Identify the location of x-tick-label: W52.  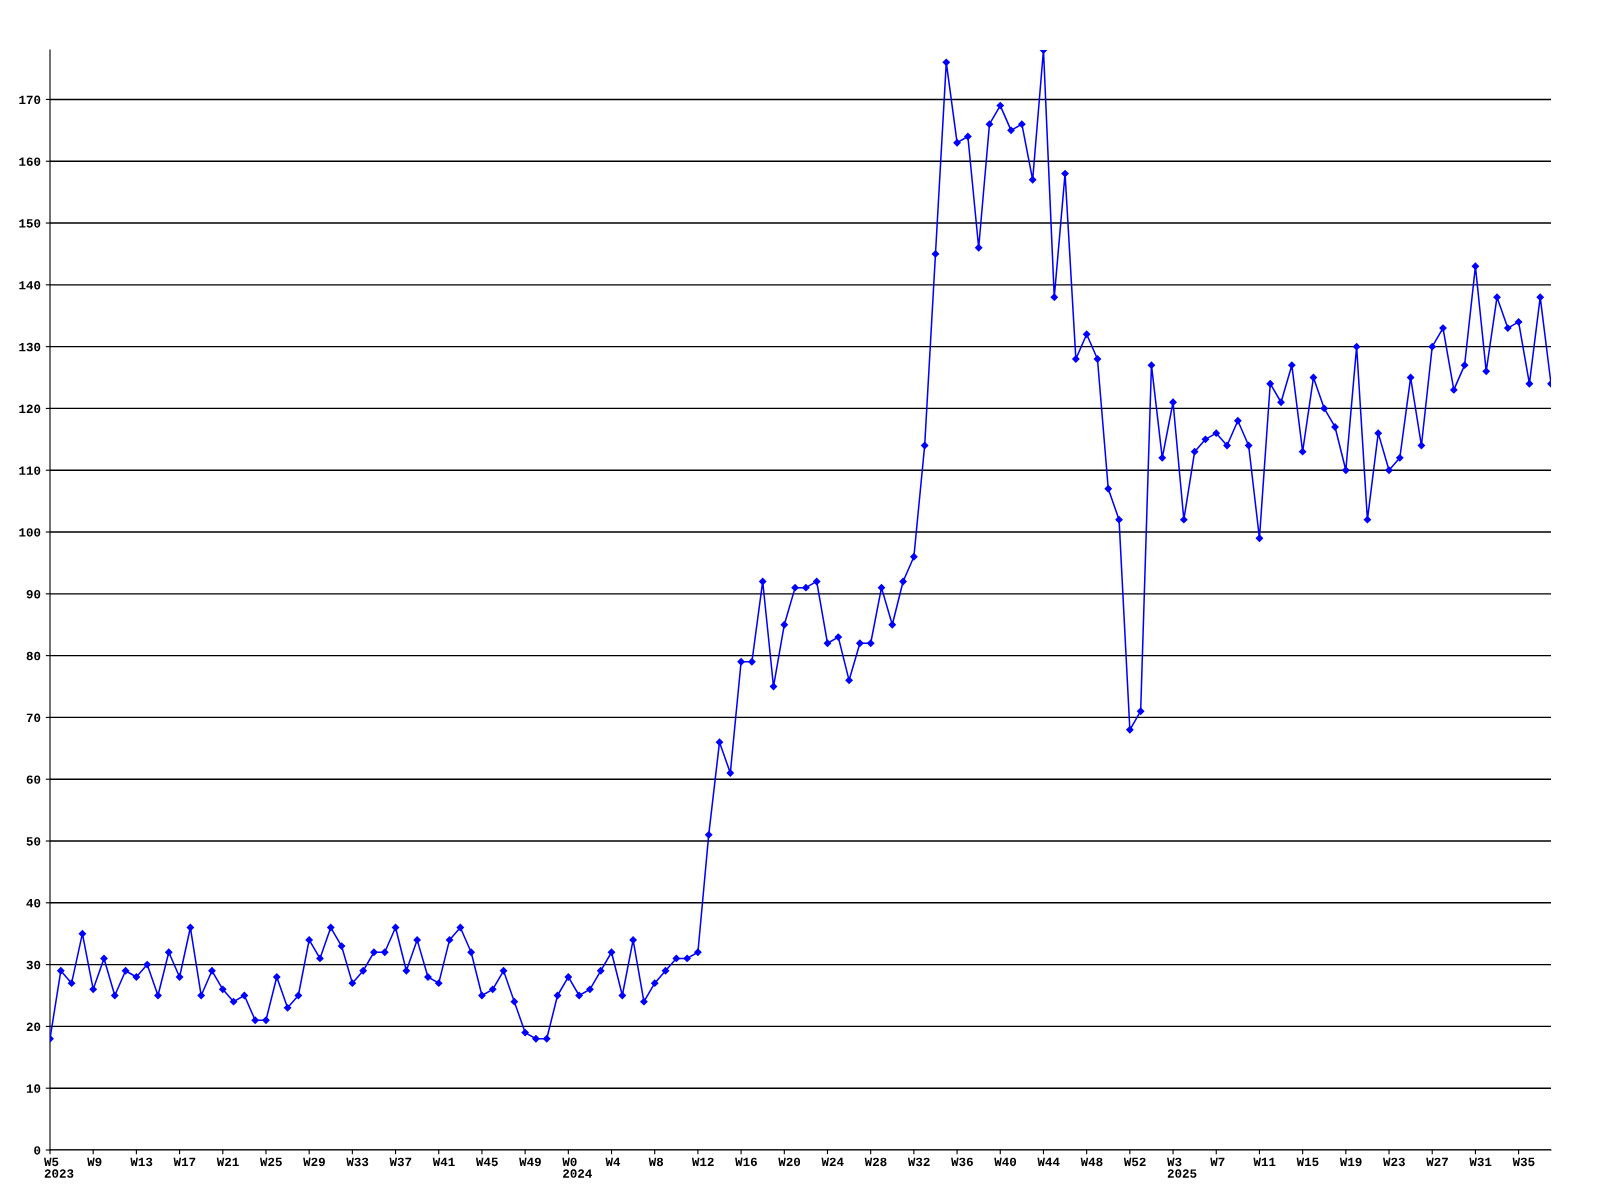
(1134, 1162).